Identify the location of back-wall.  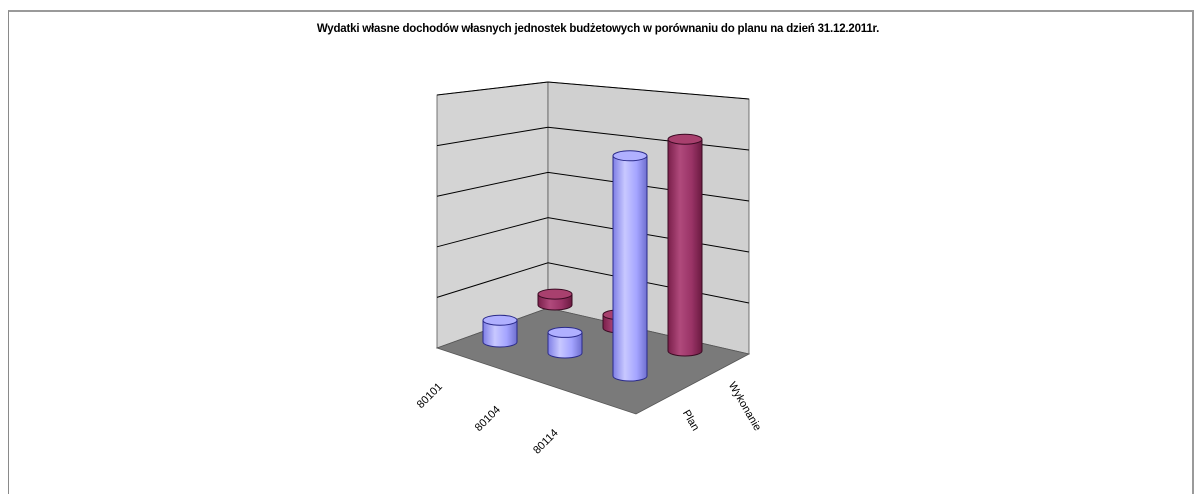
(648, 218).